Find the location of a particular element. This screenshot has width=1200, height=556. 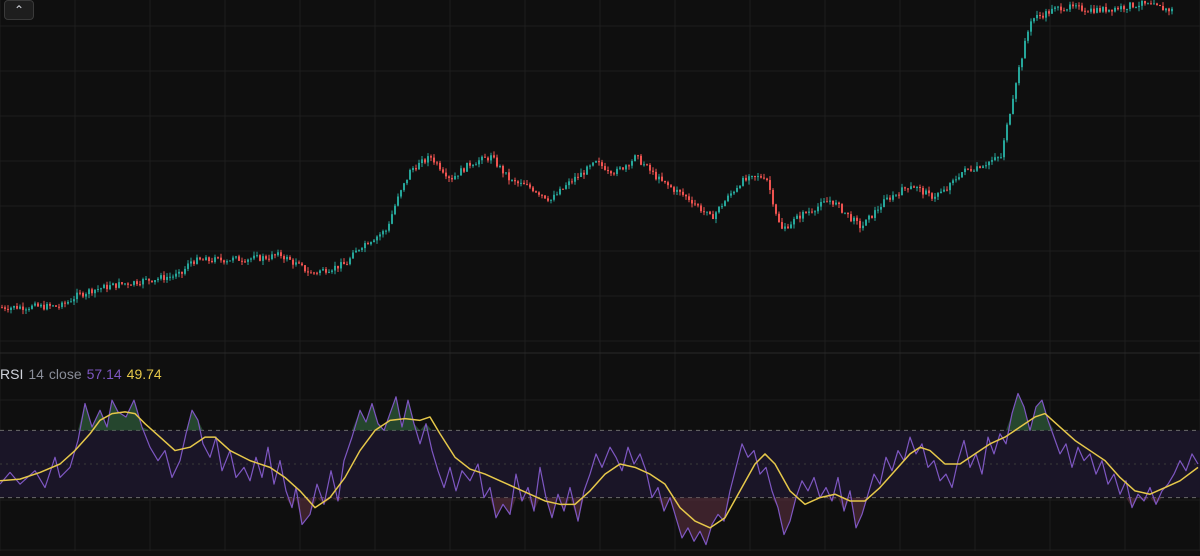

collapse-pane-button: ⌃ is located at coordinates (19, 10).